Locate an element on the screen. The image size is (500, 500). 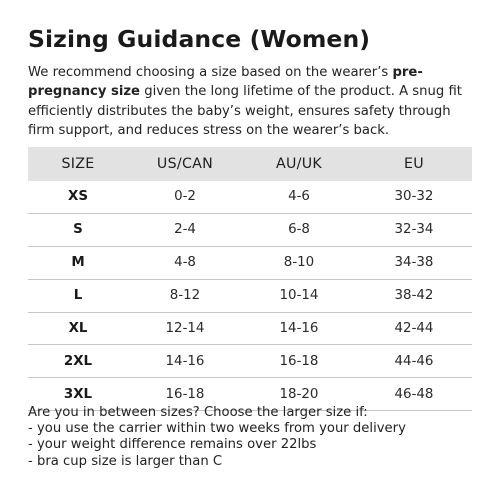
eu-cell: 46-48 is located at coordinates (414, 394).